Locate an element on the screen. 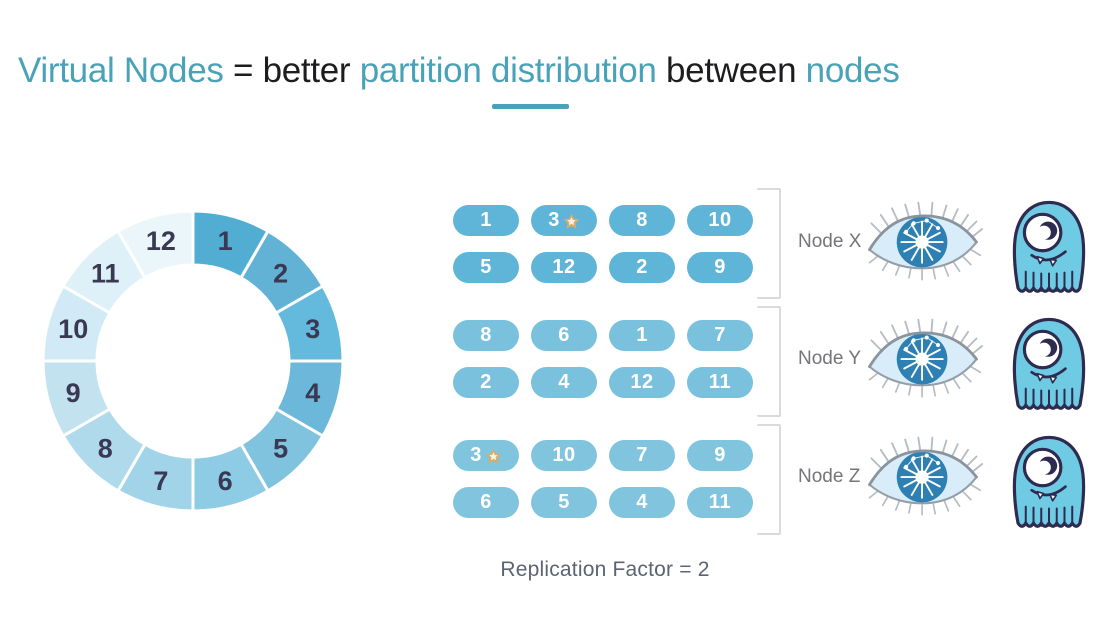 This screenshot has width=1100, height=634. title-segment: partition distribution is located at coordinates (513, 71).